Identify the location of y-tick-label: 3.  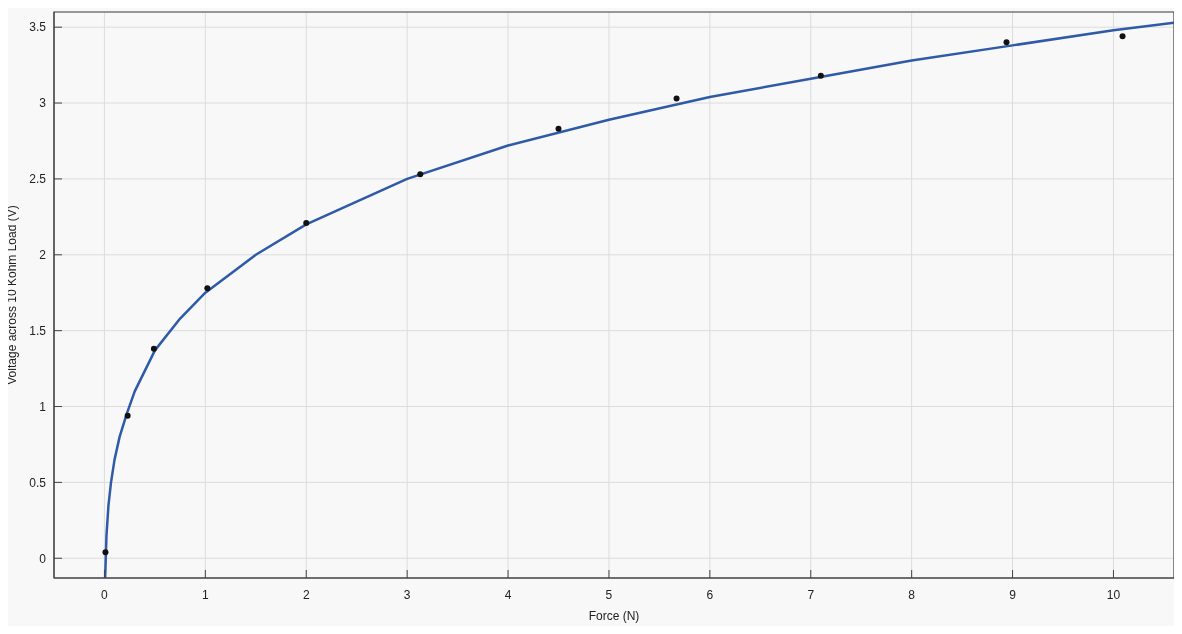
(43, 103).